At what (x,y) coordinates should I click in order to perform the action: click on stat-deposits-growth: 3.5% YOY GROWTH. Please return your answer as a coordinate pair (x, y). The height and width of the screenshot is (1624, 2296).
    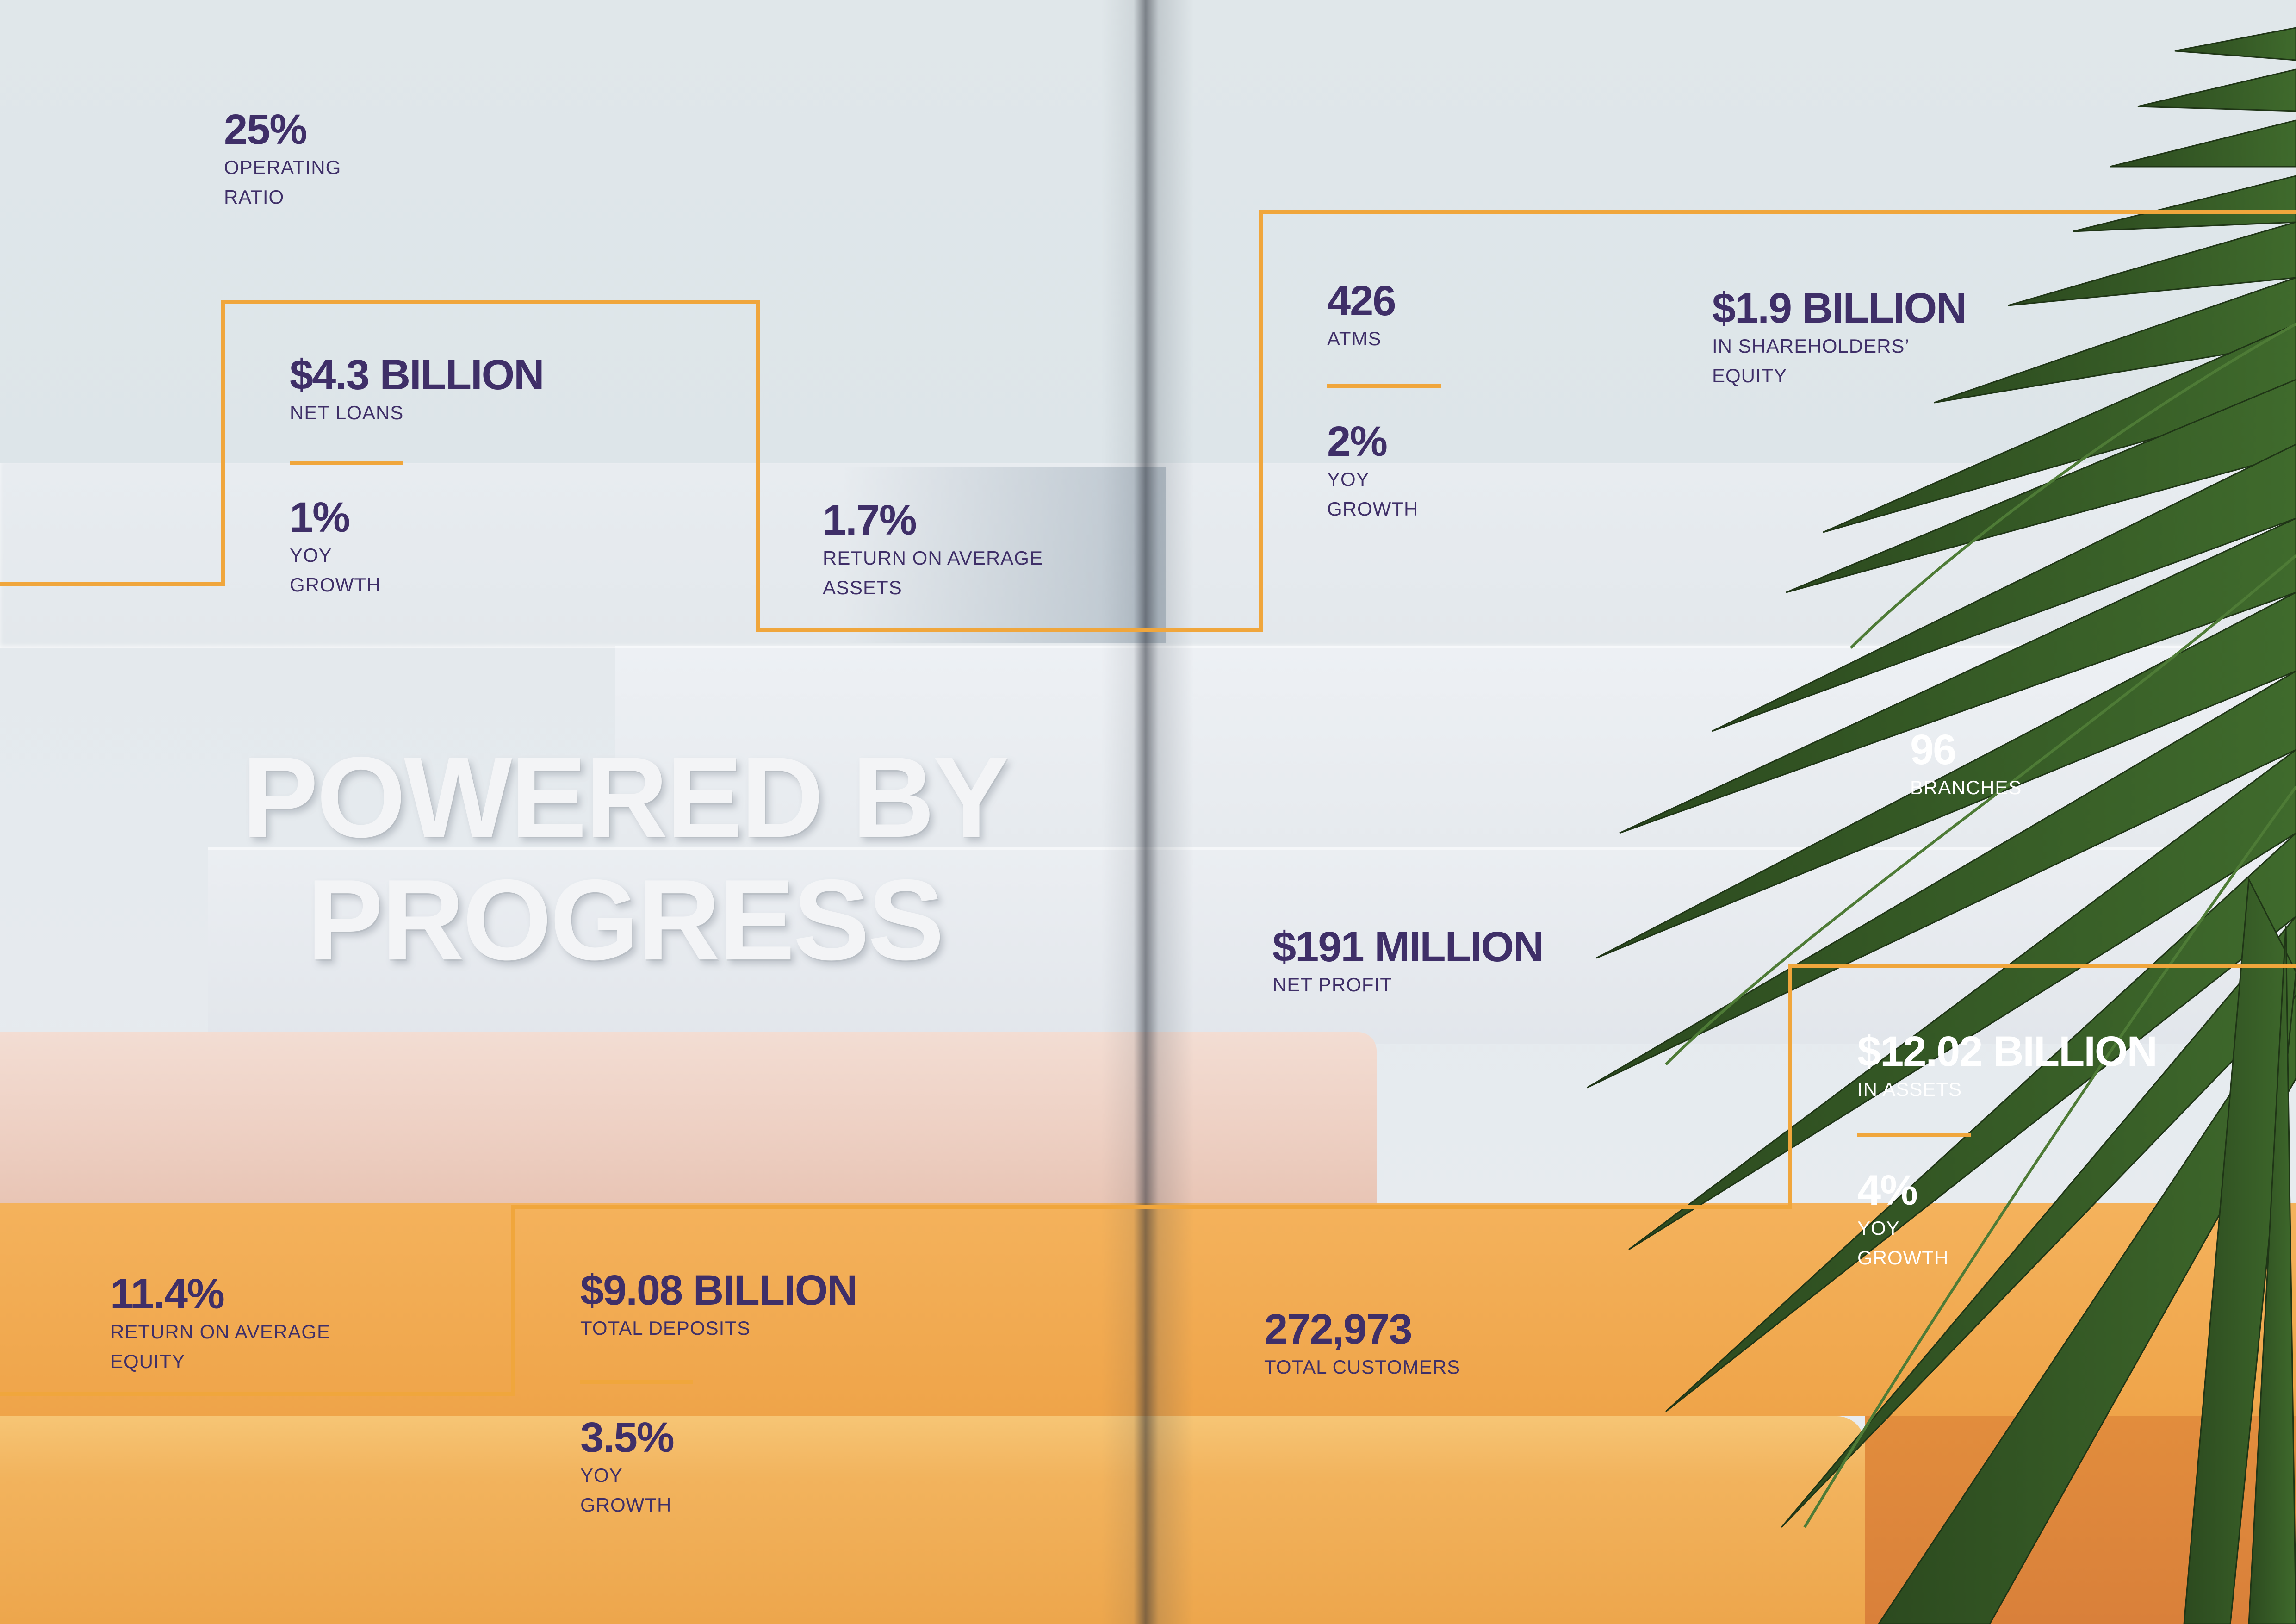
    Looking at the image, I should click on (628, 1467).